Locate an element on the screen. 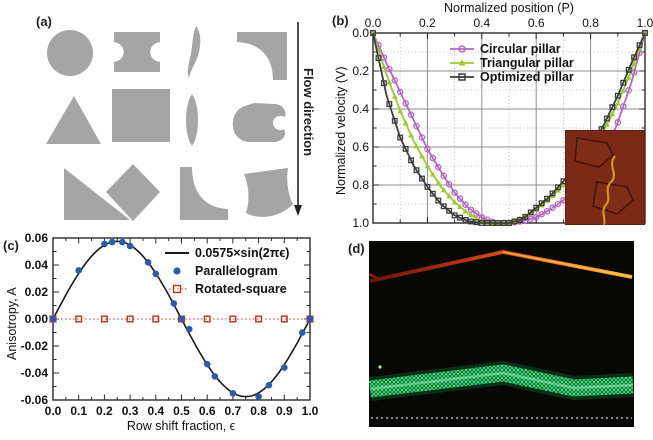 Image resolution: width=653 pixels, height=440 pixels. shape-curved-quad is located at coordinates (268, 192).